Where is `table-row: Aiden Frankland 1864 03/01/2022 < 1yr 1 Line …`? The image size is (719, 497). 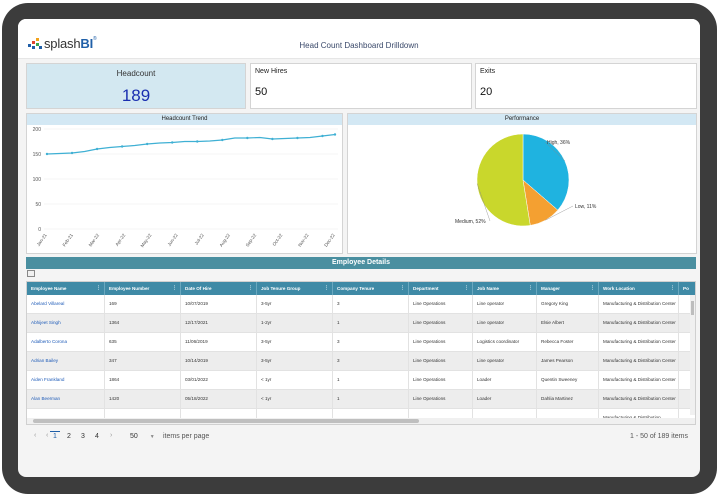
table-row: Aiden Frankland 1864 03/01/2022 < 1yr 1 Line … is located at coordinates (360, 380).